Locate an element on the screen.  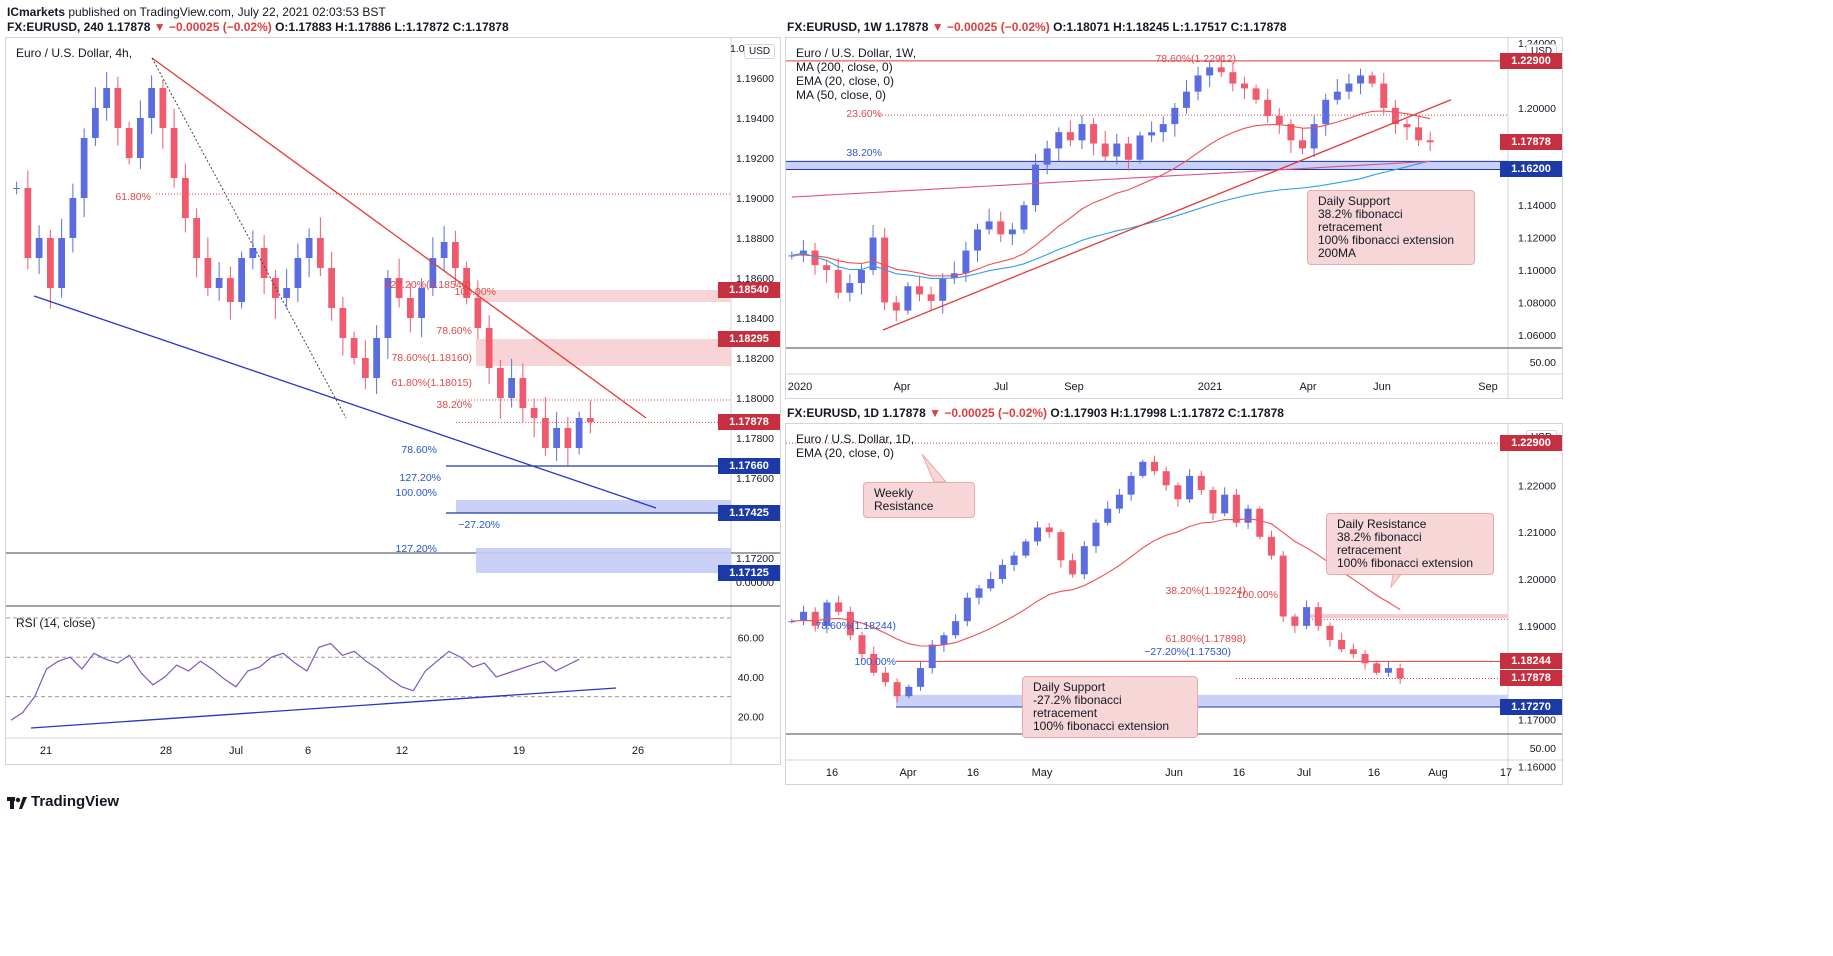
w1-ma200-line is located at coordinates (1111, 179).